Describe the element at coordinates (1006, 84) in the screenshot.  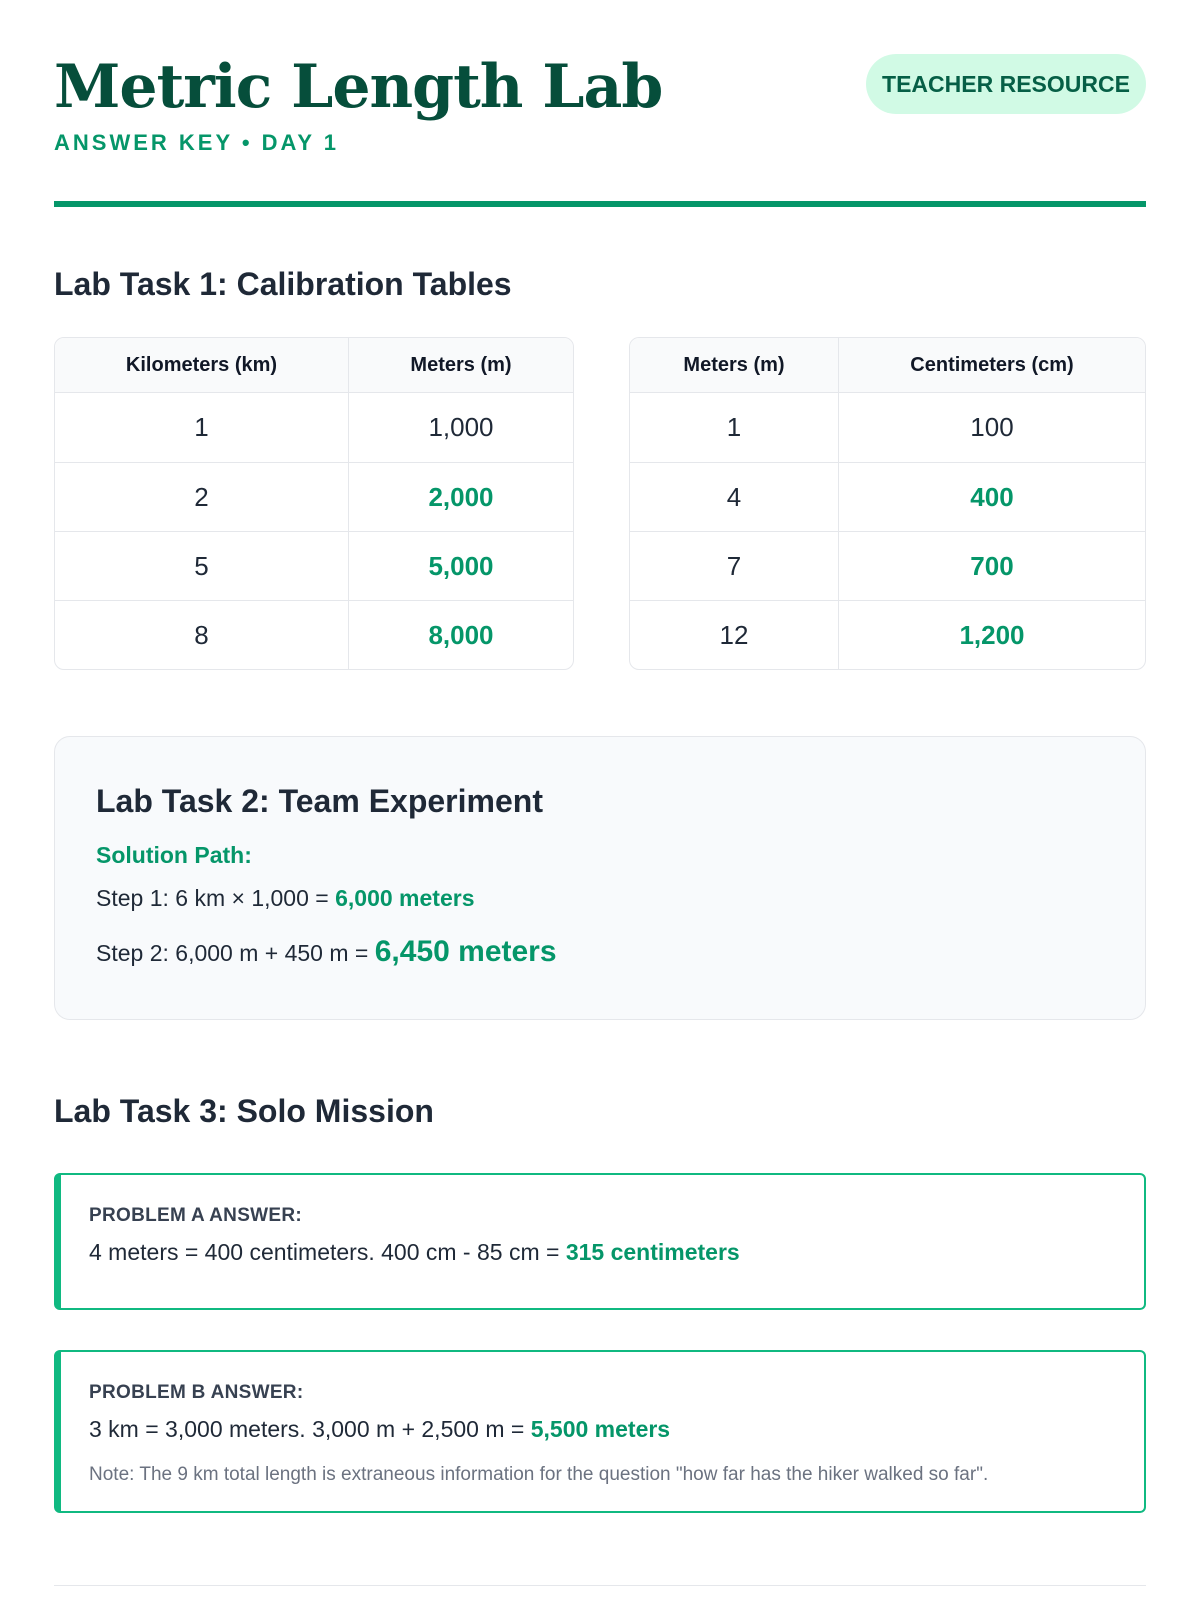
I see `teacher-resource-badge: TEACHER RESOURCE` at that location.